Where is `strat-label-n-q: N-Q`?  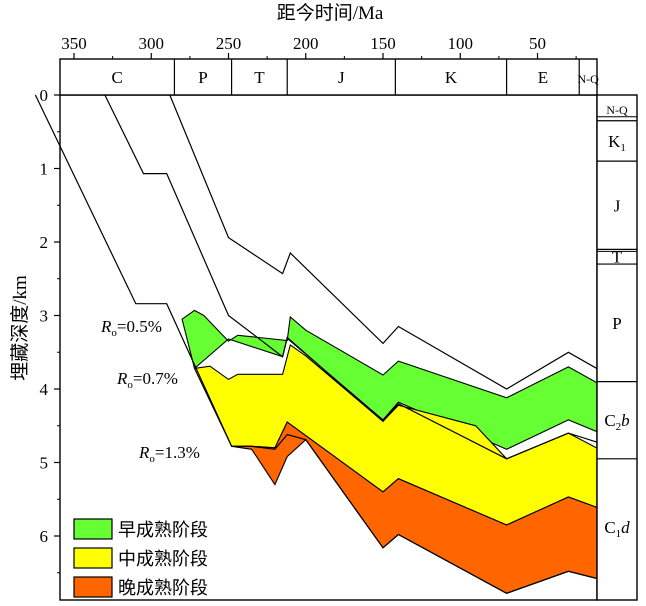 strat-label-n-q: N-Q is located at coordinates (617, 110).